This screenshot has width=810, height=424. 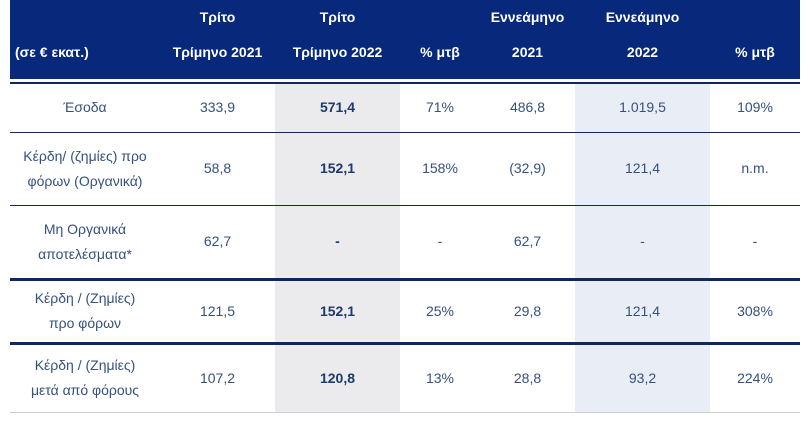 I want to click on cell-pct-change-q: 158%, so click(x=440, y=168).